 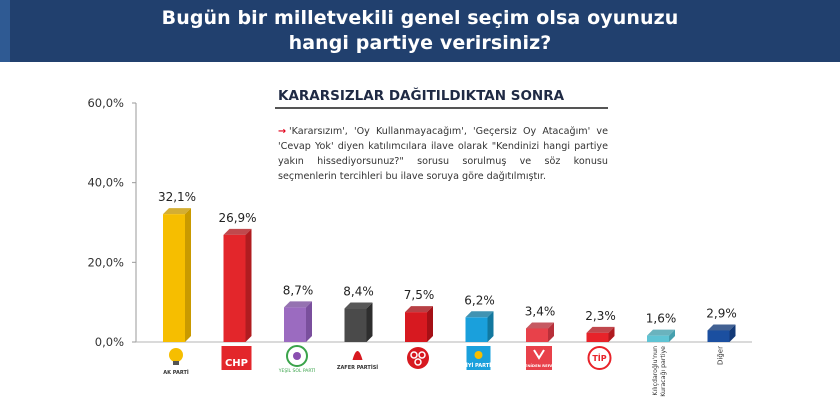 I want to click on yesil-sol-logo-icon, so click(x=297, y=356).